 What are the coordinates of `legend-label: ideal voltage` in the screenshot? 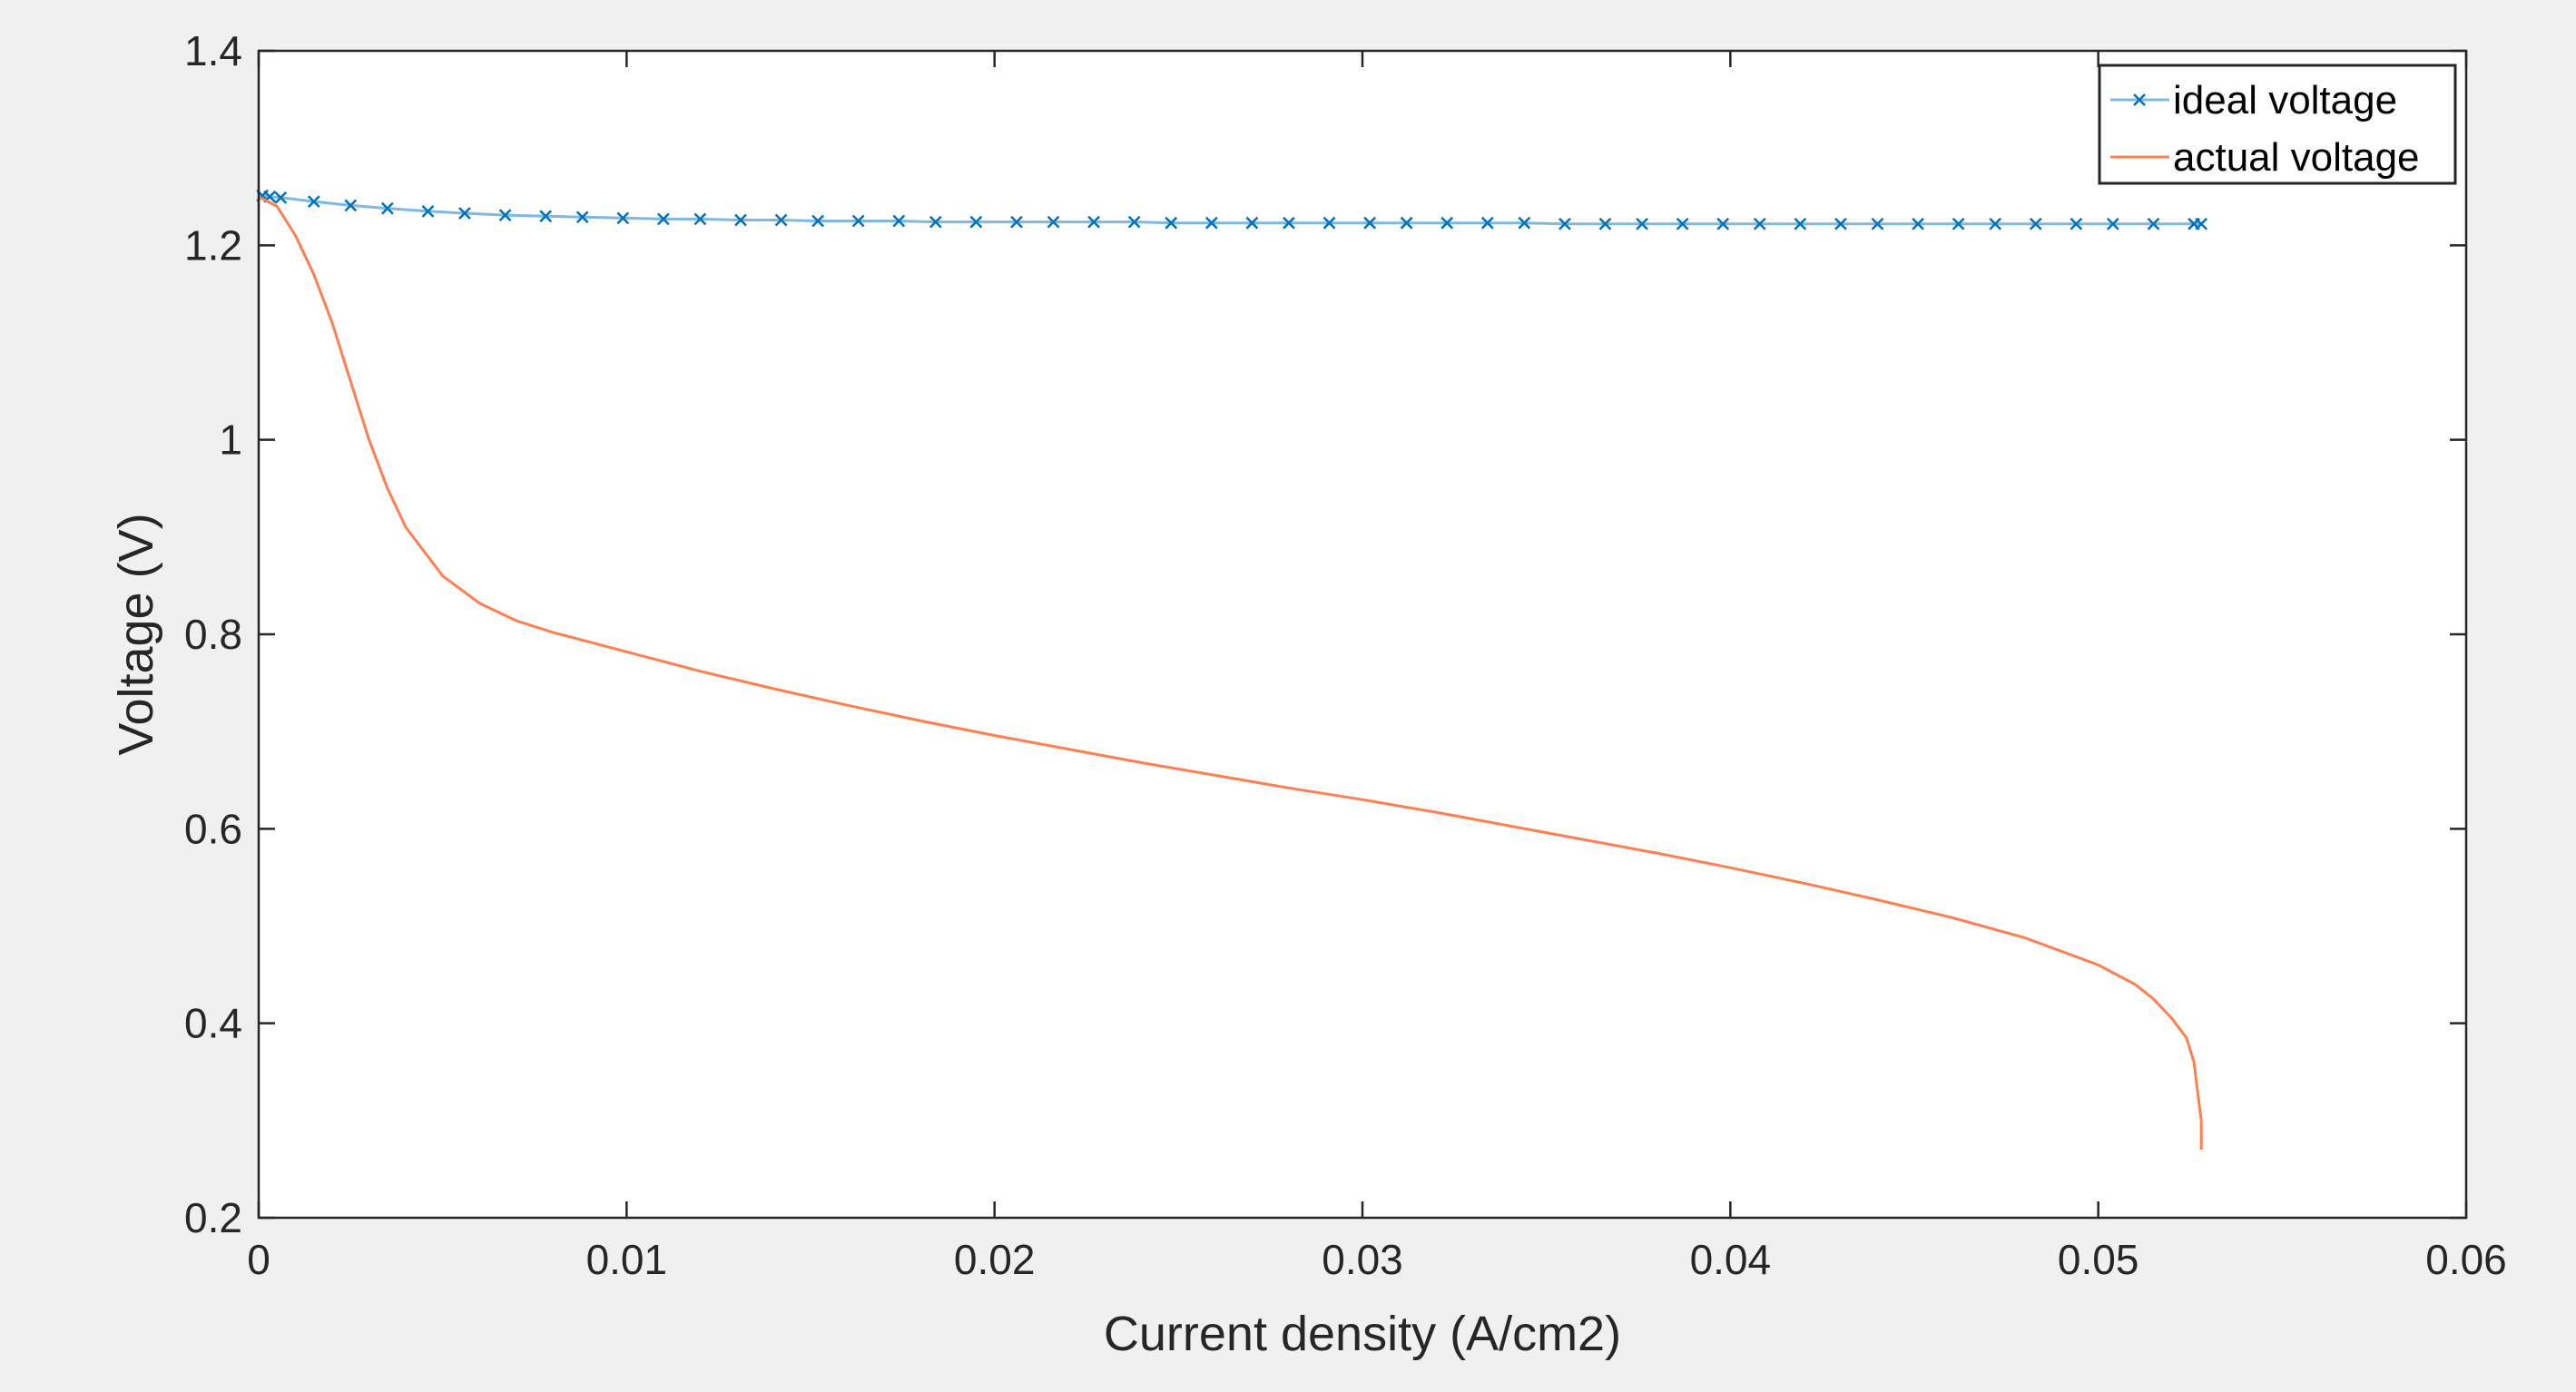 It's located at (2285, 100).